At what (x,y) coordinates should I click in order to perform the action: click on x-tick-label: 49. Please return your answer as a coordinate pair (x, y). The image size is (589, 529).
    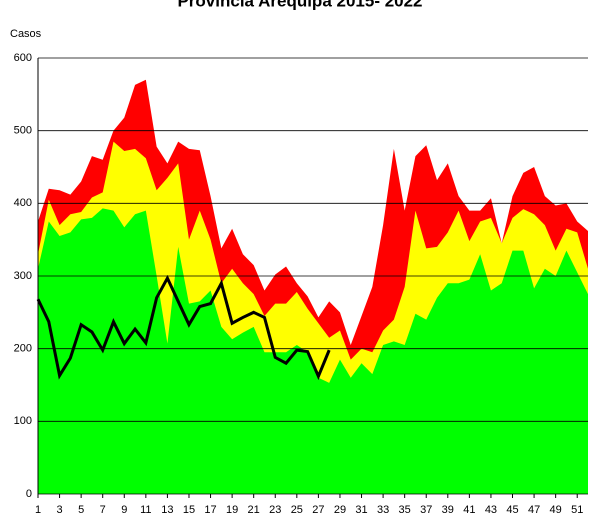
    Looking at the image, I should click on (556, 510).